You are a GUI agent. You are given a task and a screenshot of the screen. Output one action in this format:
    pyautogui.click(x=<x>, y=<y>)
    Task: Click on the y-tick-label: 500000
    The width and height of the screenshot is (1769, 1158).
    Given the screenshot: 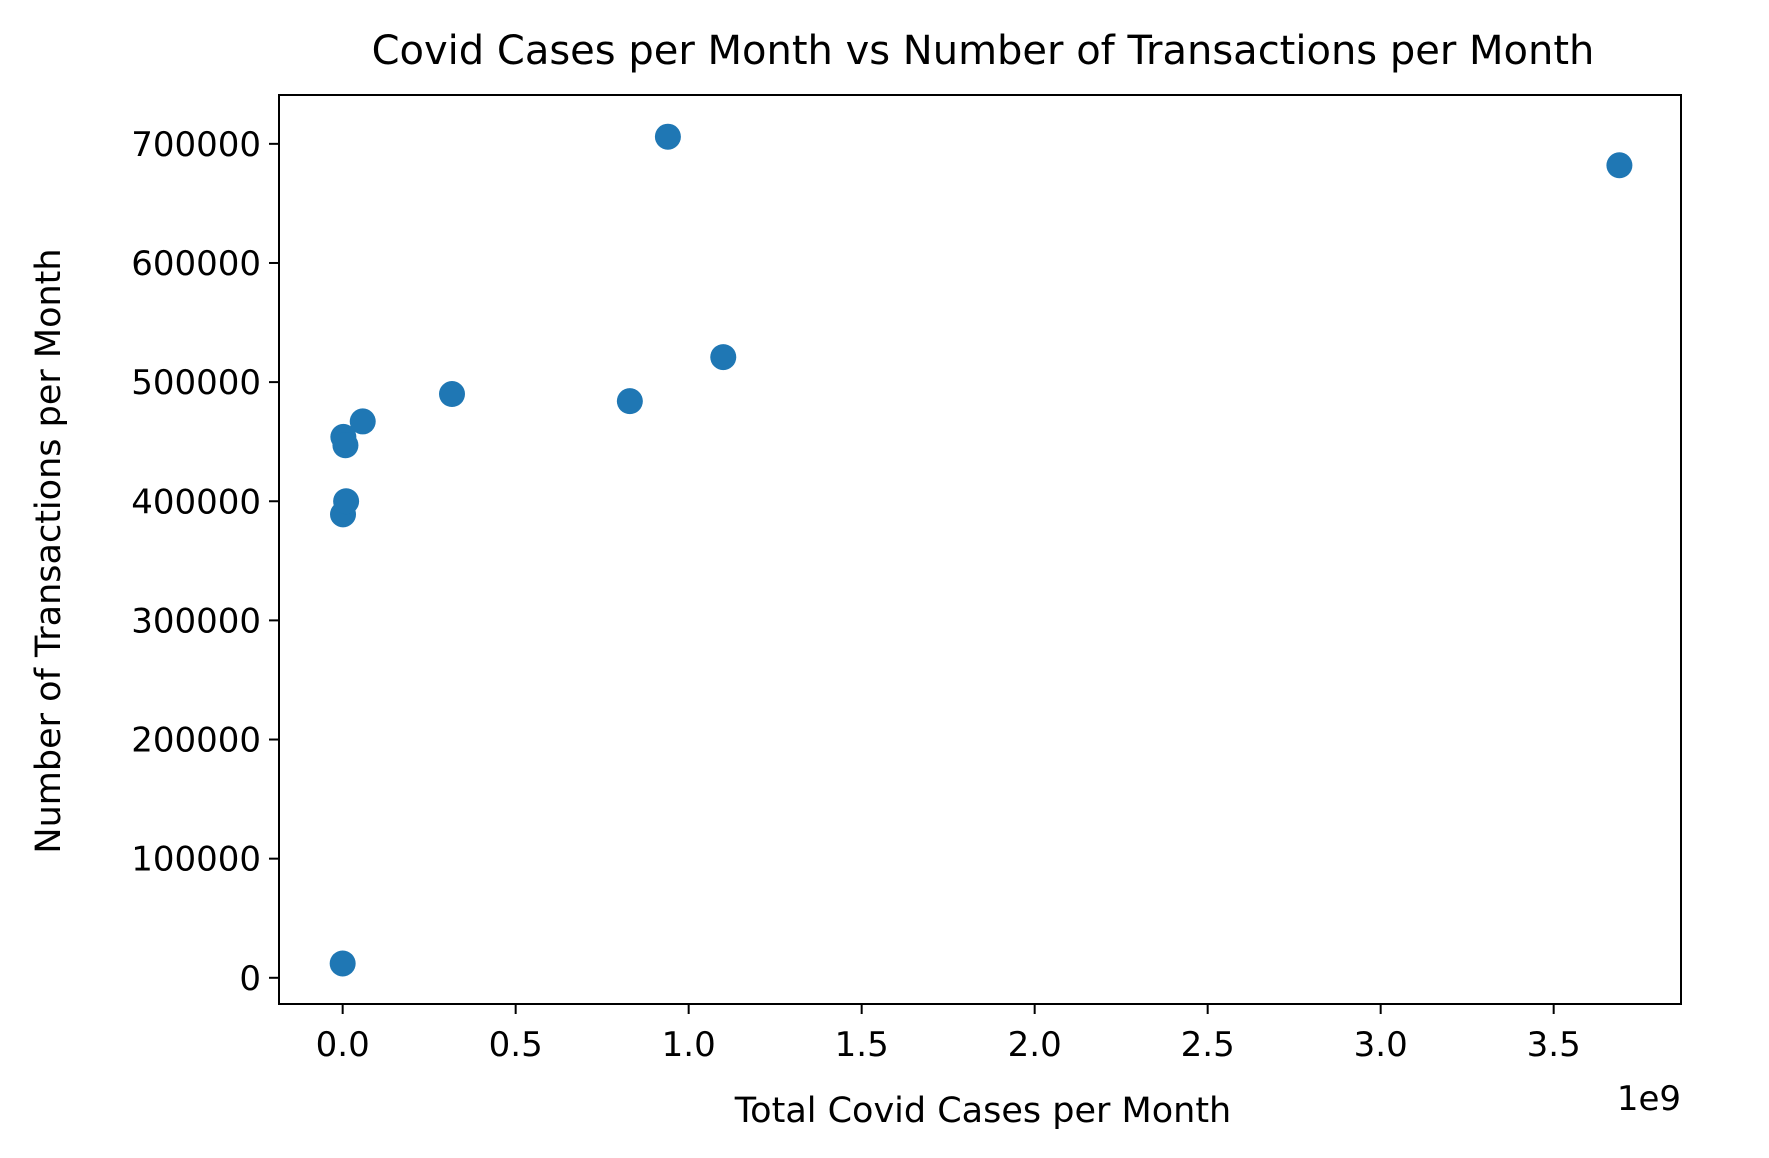 What is the action you would take?
    pyautogui.click(x=196, y=383)
    